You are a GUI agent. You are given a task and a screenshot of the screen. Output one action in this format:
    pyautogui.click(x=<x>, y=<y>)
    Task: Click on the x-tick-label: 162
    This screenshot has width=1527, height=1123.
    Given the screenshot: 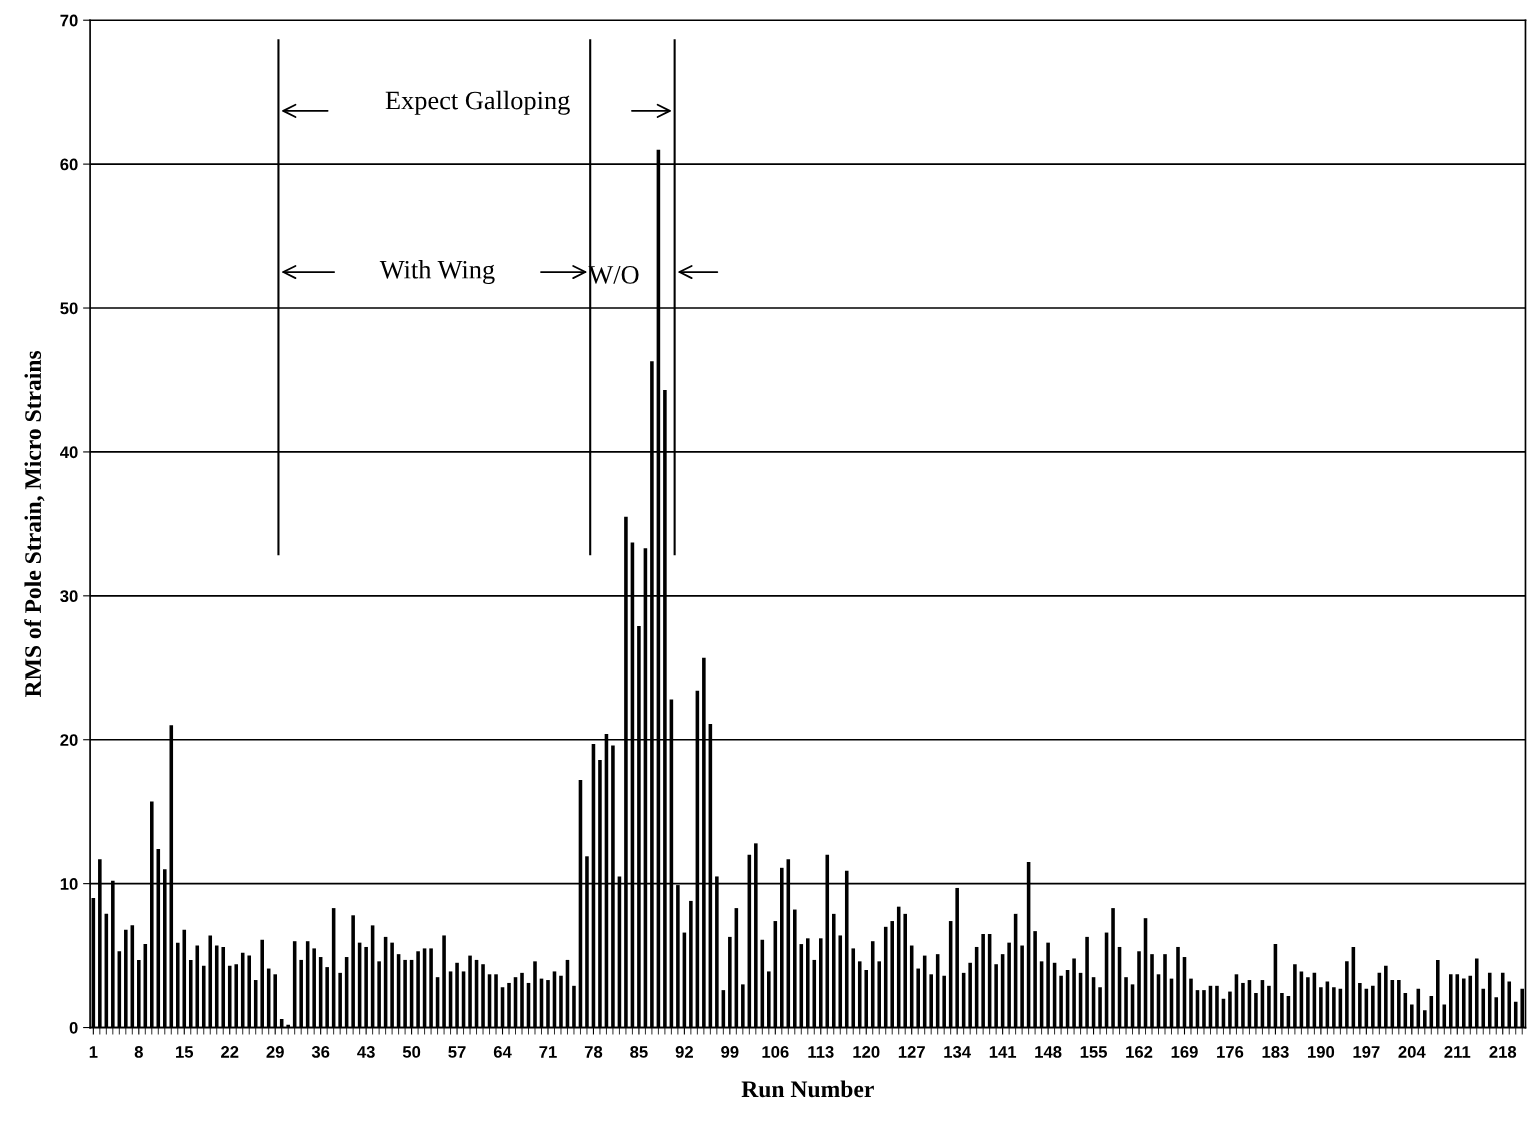 What is the action you would take?
    pyautogui.click(x=1139, y=1052)
    